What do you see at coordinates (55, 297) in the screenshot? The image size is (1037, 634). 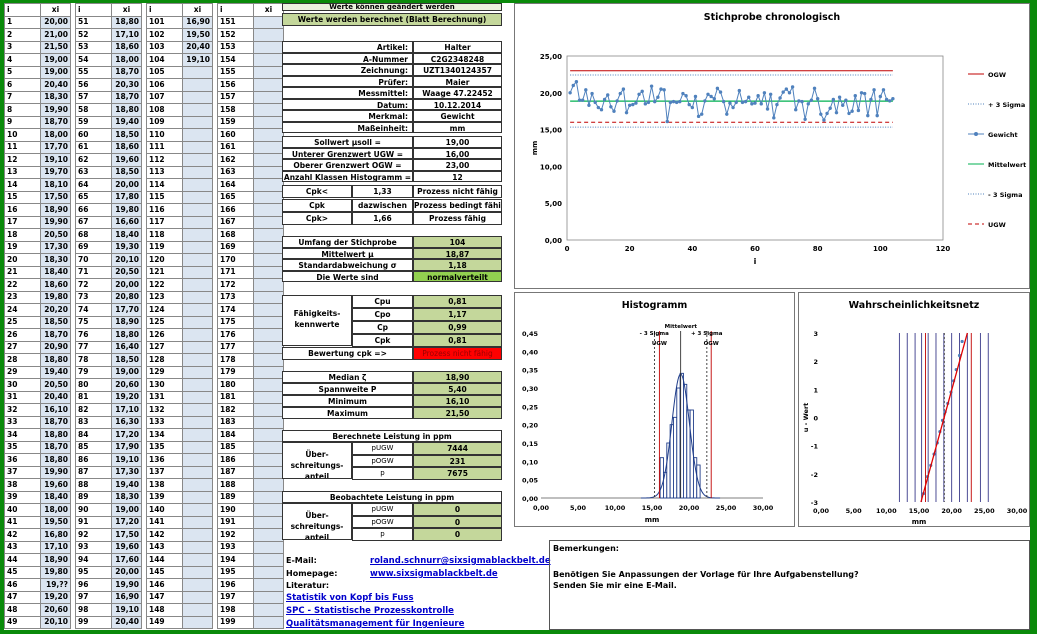 I see `value-cell: 19,80` at bounding box center [55, 297].